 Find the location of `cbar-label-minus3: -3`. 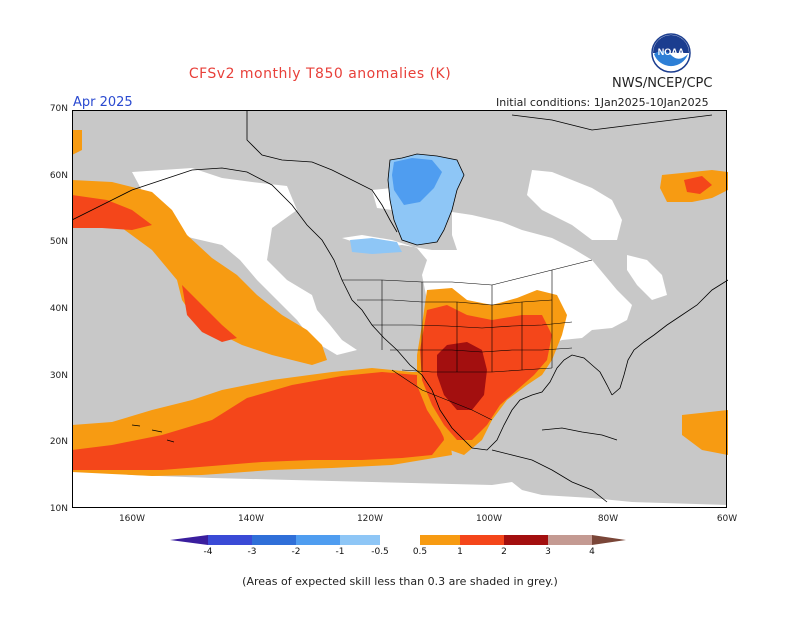

cbar-label-minus3: -3 is located at coordinates (252, 552).